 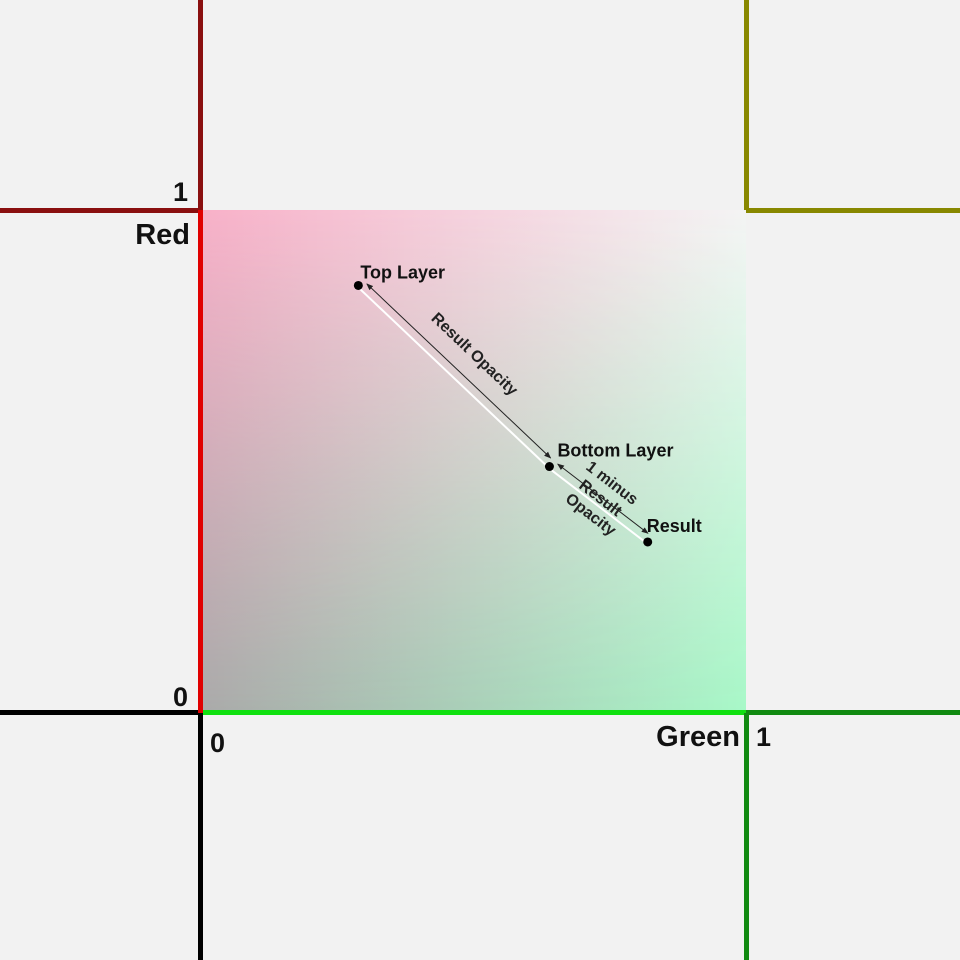 I want to click on top-layer-label: Top Layer, so click(x=402, y=272).